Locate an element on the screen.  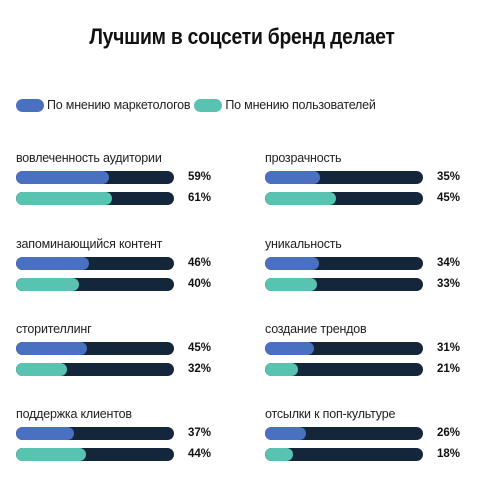
bar-row-marketers: 37% is located at coordinates (116, 433).